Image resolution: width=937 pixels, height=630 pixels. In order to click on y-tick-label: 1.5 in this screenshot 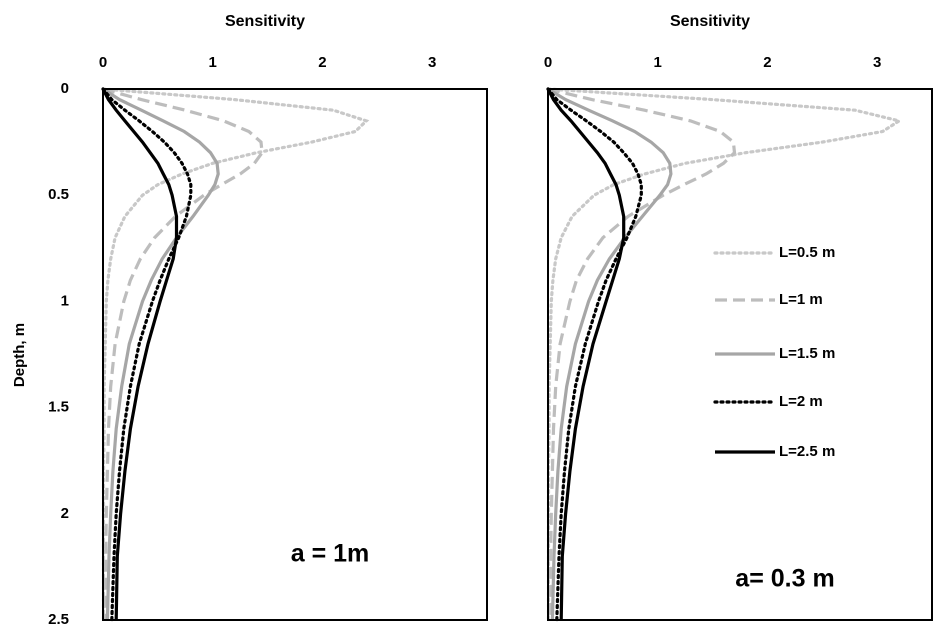, I will do `click(58, 407)`.